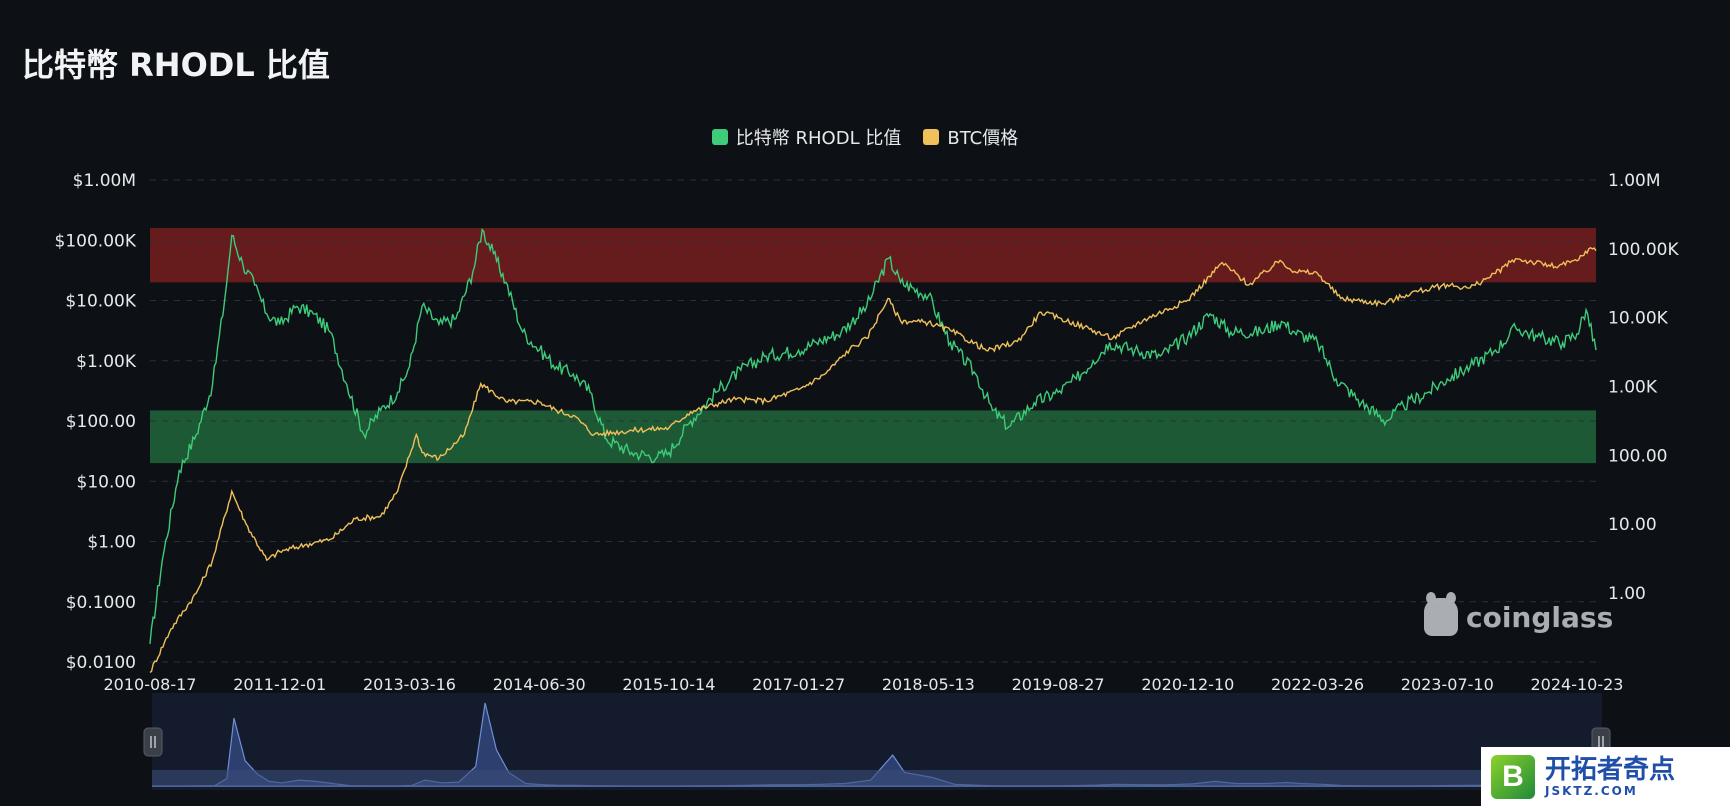  Describe the element at coordinates (1540, 617) in the screenshot. I see `watermark-text: coinglass` at that location.